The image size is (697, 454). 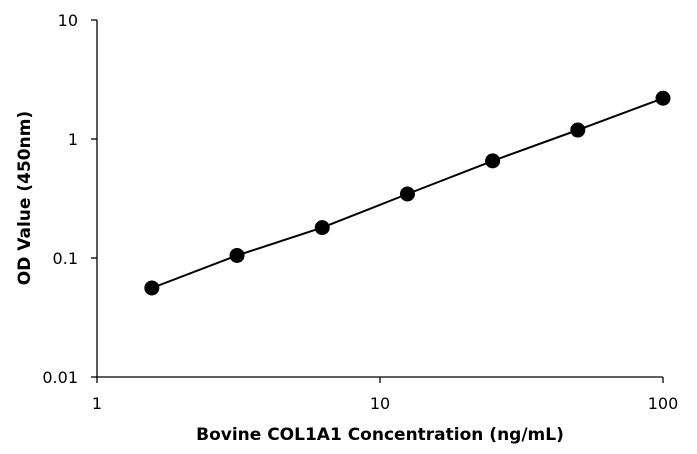 What do you see at coordinates (97, 403) in the screenshot?
I see `x-tick-label: 1` at bounding box center [97, 403].